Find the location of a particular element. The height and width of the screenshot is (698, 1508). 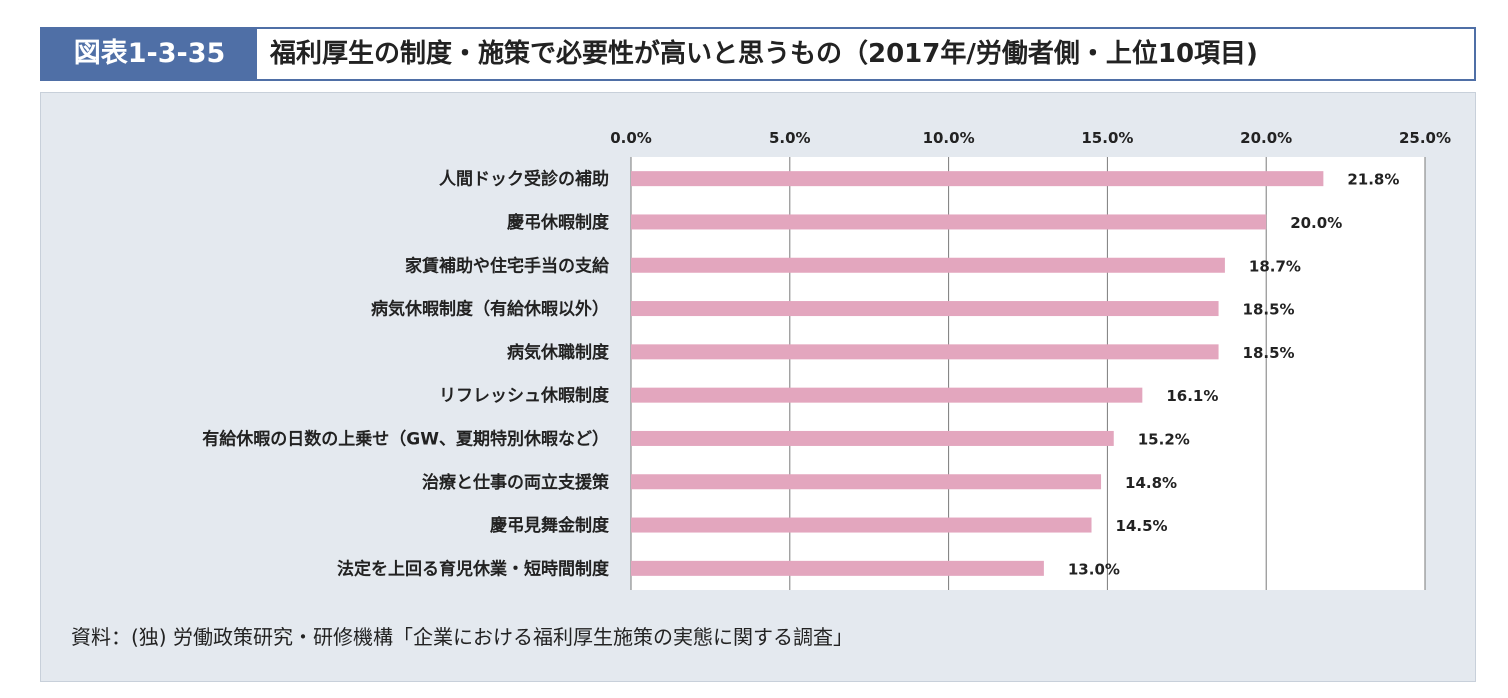

category-label: 家賃補助や住宅手当の支給 is located at coordinates (507, 265).